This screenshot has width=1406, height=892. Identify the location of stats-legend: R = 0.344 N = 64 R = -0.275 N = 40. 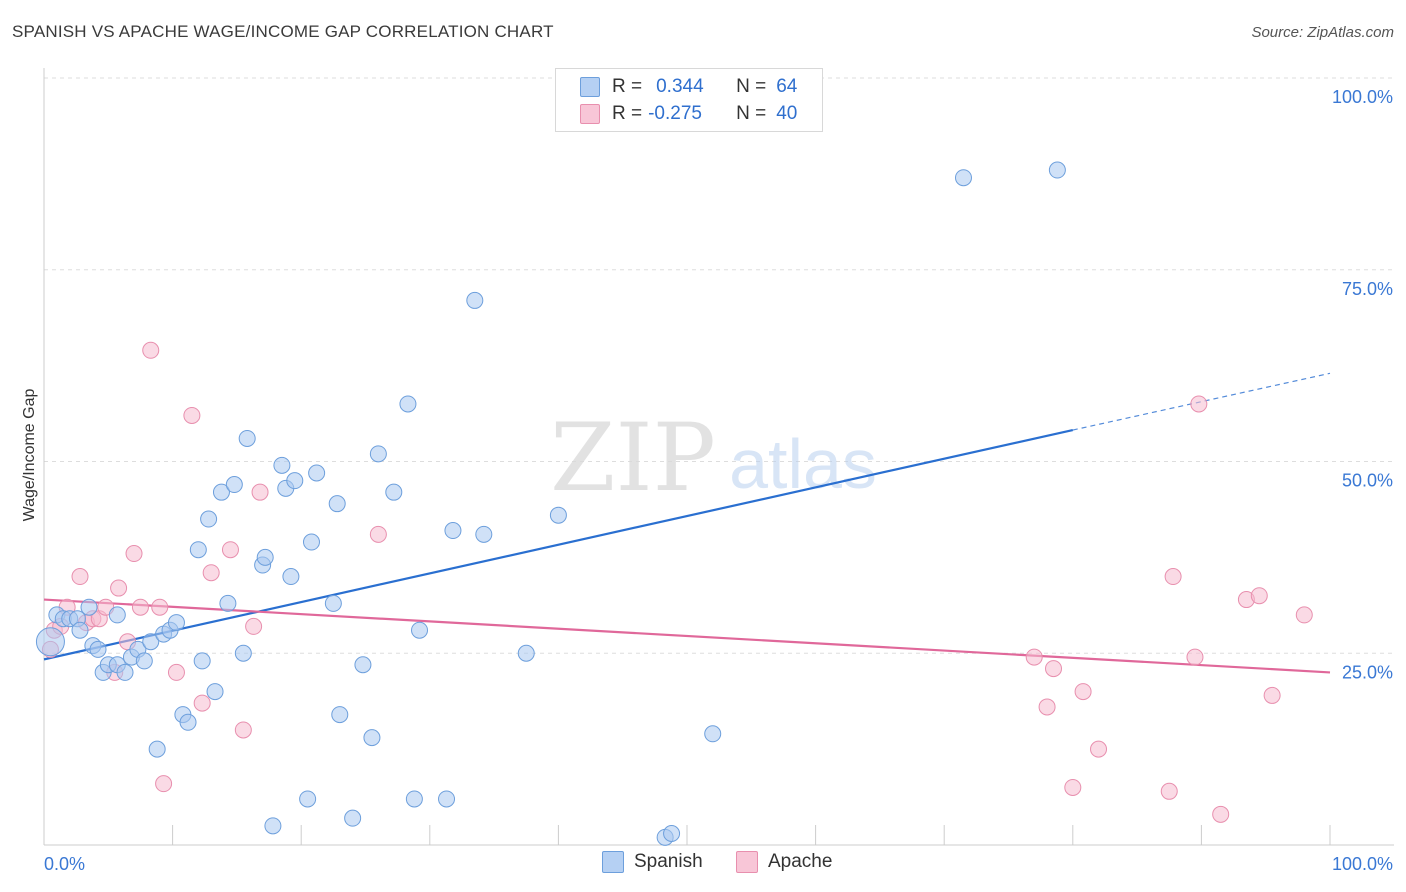
(689, 100).